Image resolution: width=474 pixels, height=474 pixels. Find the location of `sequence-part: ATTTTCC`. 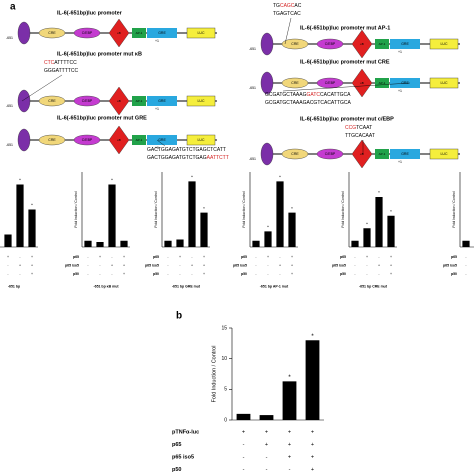

sequence-part: ATTTTCC is located at coordinates (65, 63).